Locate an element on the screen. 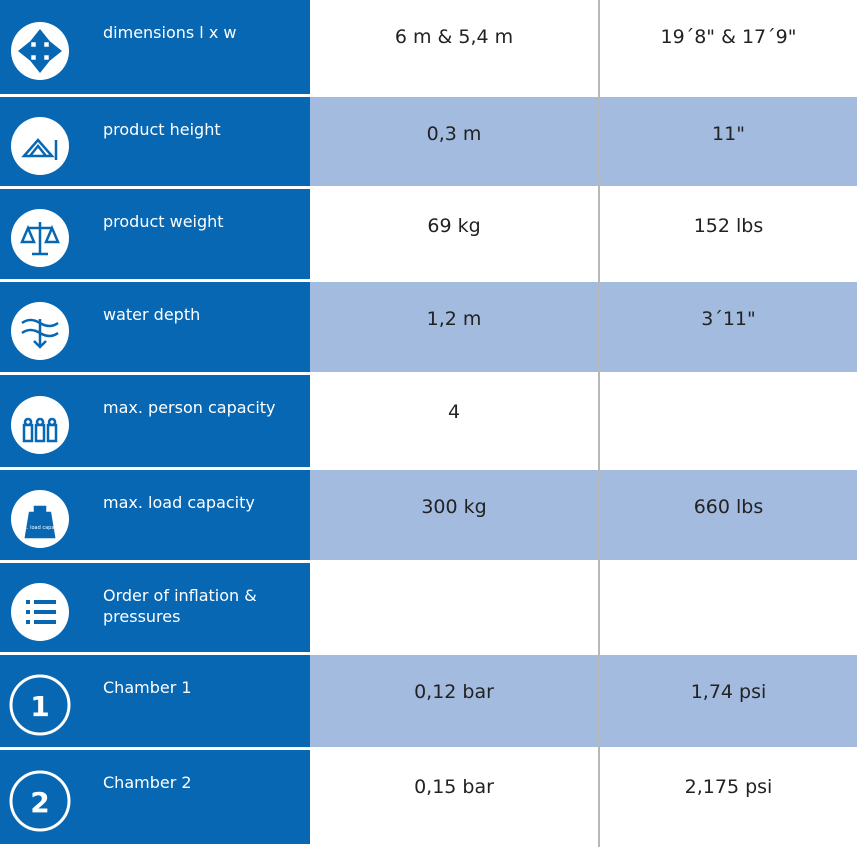 The image size is (857, 847). value-cell: 6 m & 5,4 m is located at coordinates (454, 37).